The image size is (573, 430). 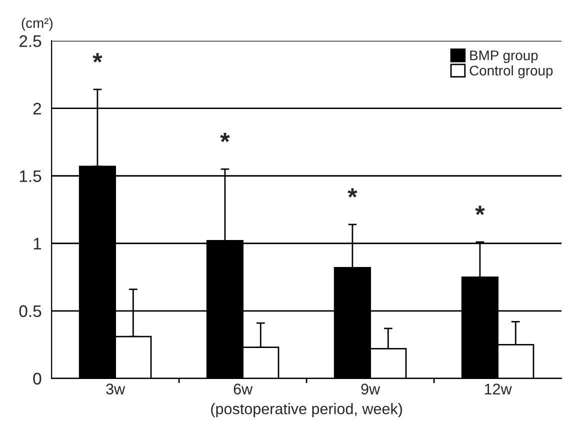 What do you see at coordinates (504, 57) in the screenshot?
I see `legend-label: BMP group` at bounding box center [504, 57].